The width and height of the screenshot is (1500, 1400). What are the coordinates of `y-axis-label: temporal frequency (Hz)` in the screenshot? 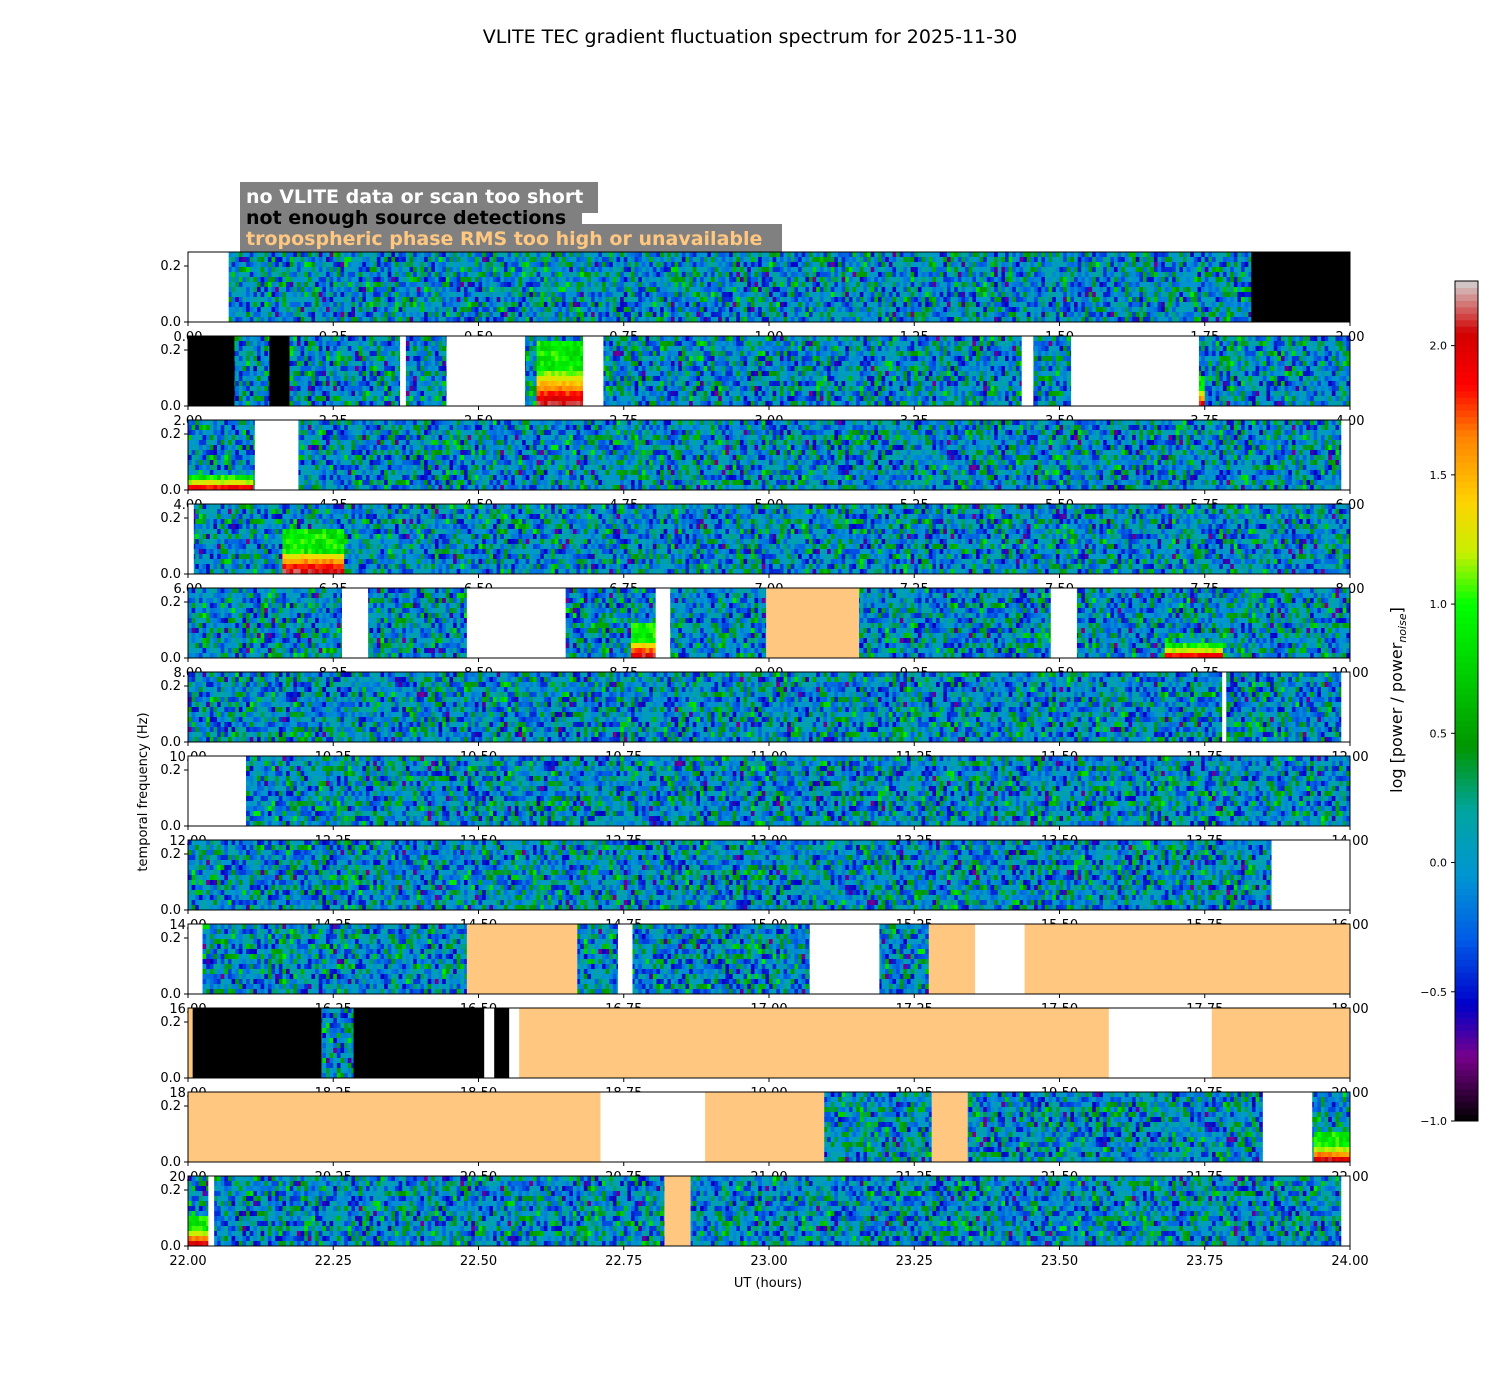 It's located at (143, 791).